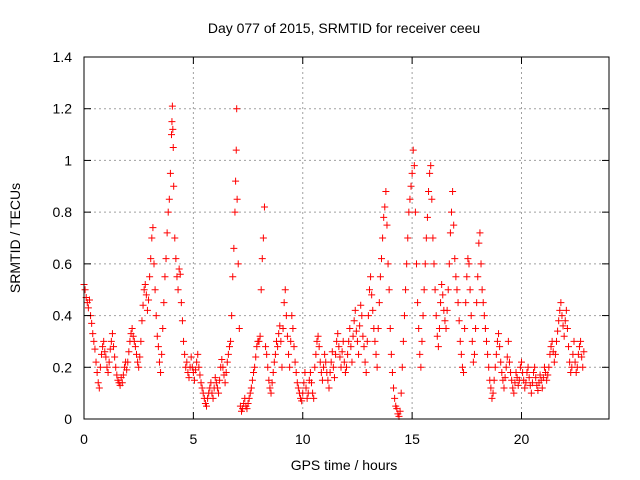  What do you see at coordinates (84, 439) in the screenshot?
I see `x-tick-label: 0` at bounding box center [84, 439].